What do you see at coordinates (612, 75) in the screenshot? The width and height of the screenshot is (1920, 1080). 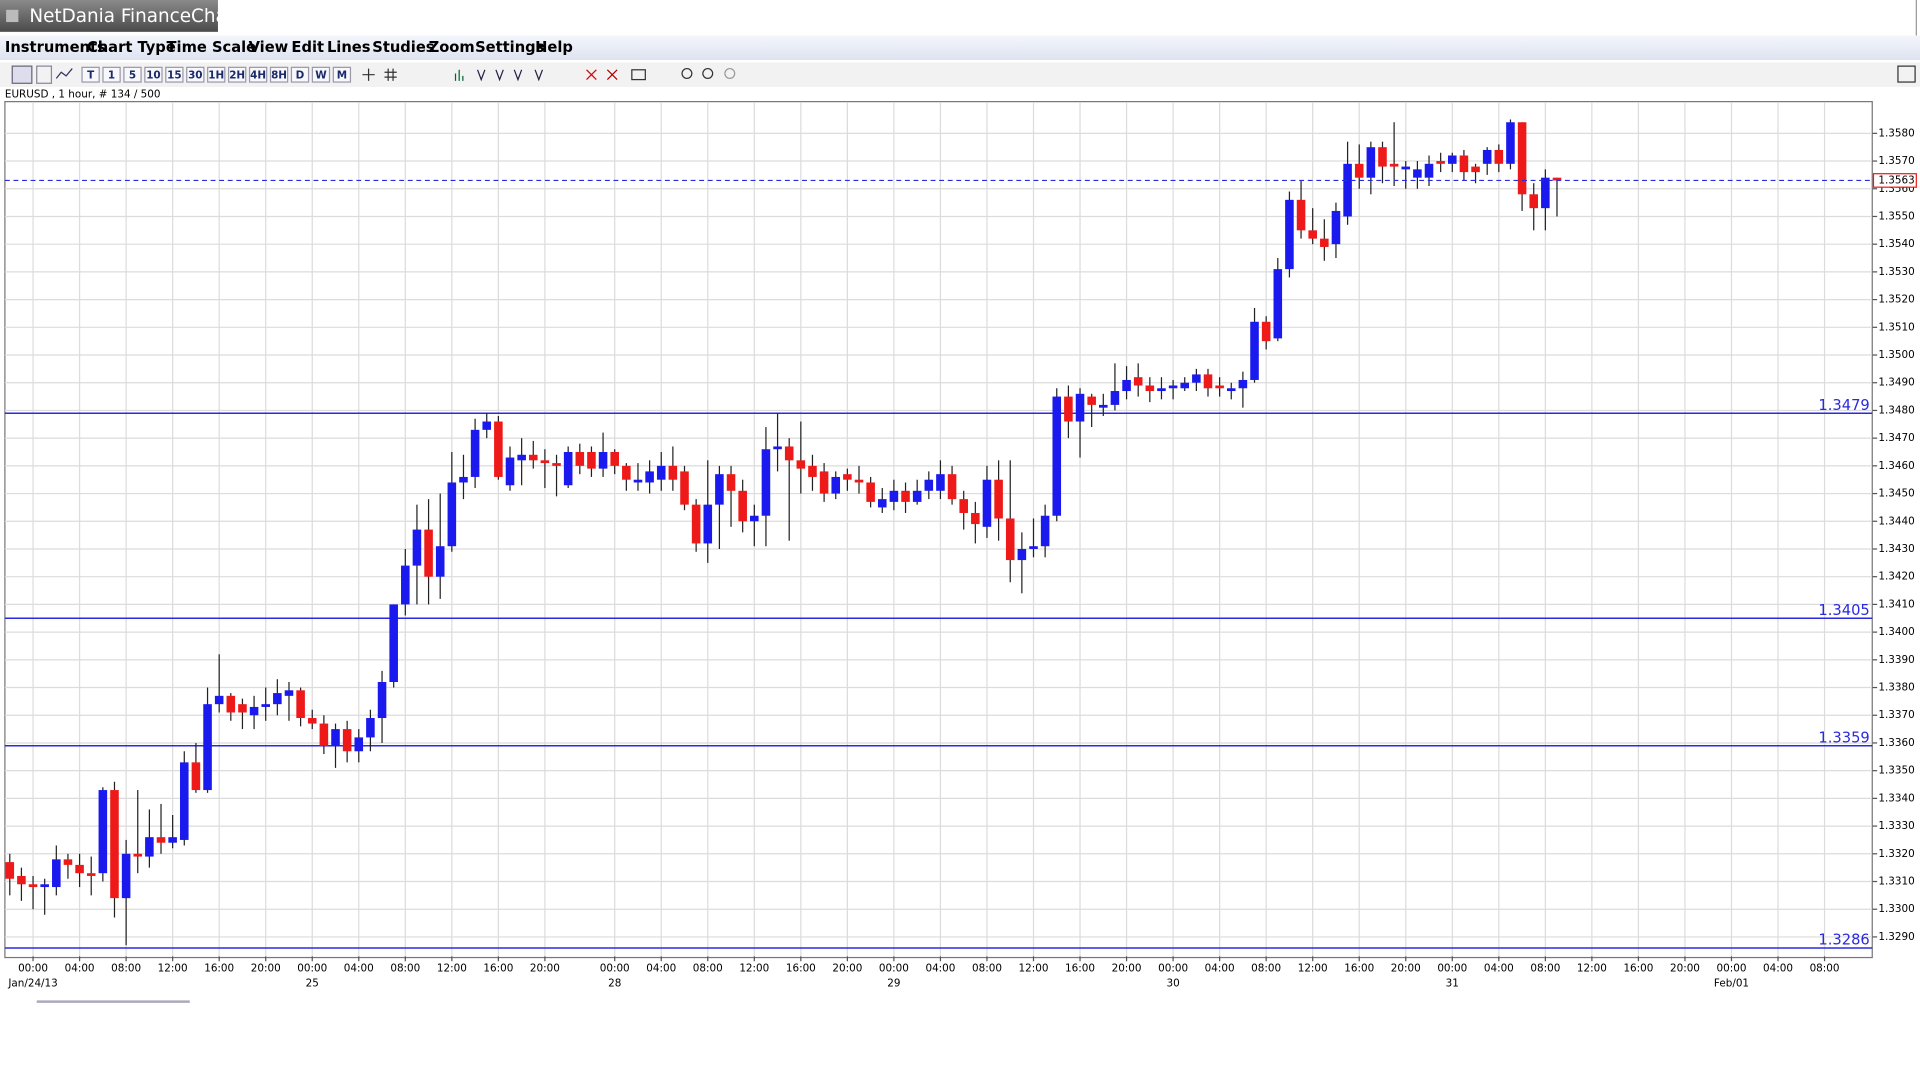 I see `icon-delete-all` at bounding box center [612, 75].